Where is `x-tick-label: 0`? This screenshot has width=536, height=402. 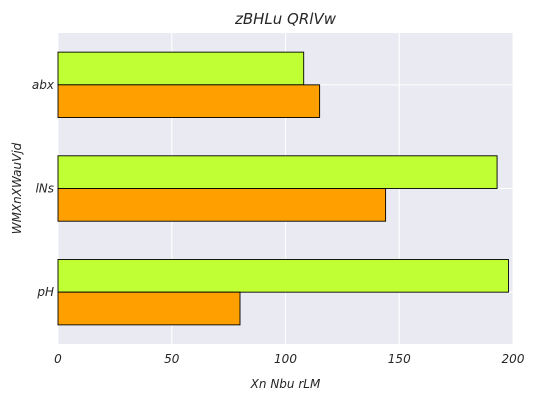
x-tick-label: 0 is located at coordinates (58, 359).